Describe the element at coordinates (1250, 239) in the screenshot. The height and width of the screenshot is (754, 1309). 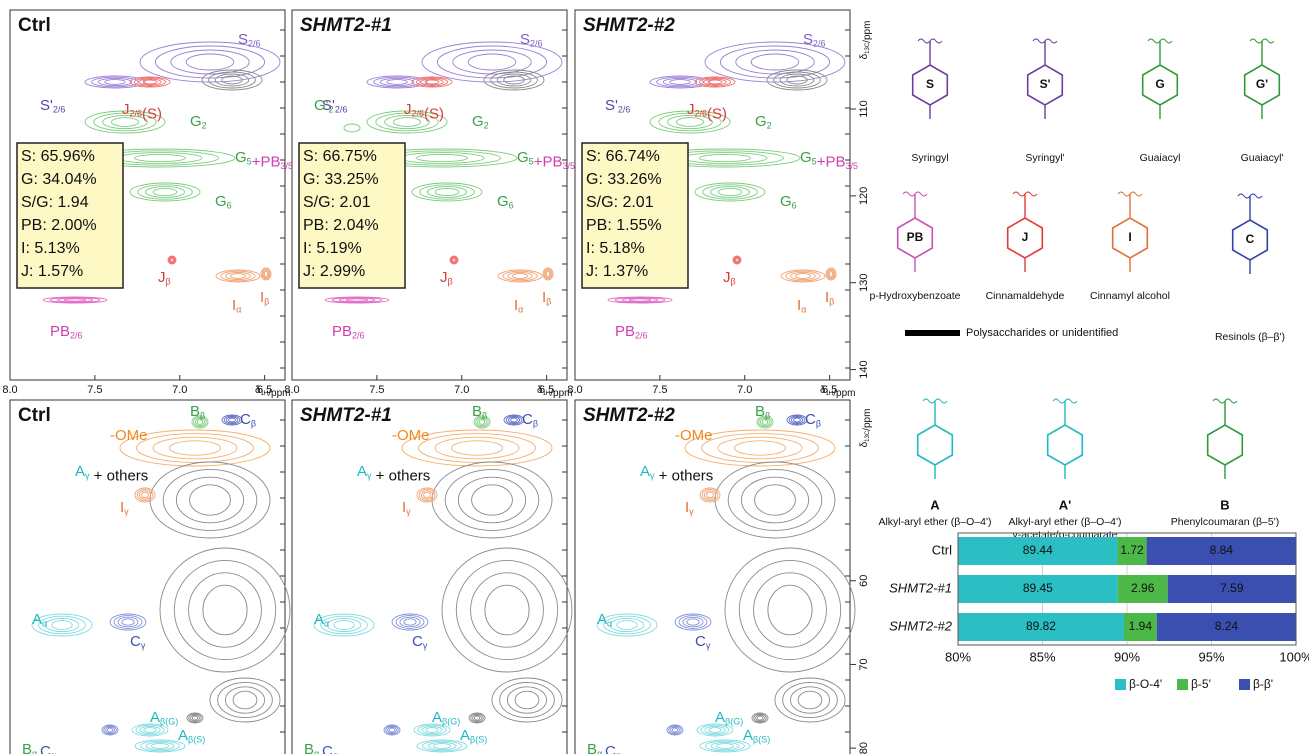
I see `structure-letter: C` at that location.